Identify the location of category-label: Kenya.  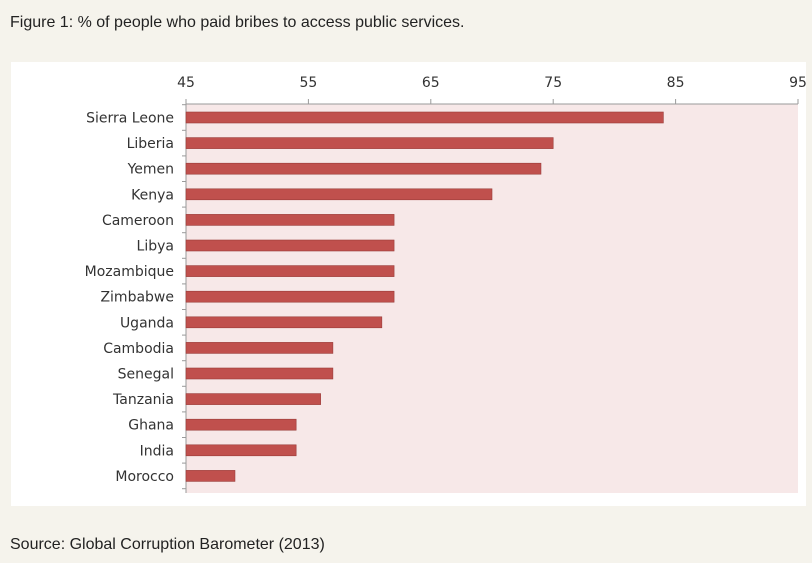
(152, 195).